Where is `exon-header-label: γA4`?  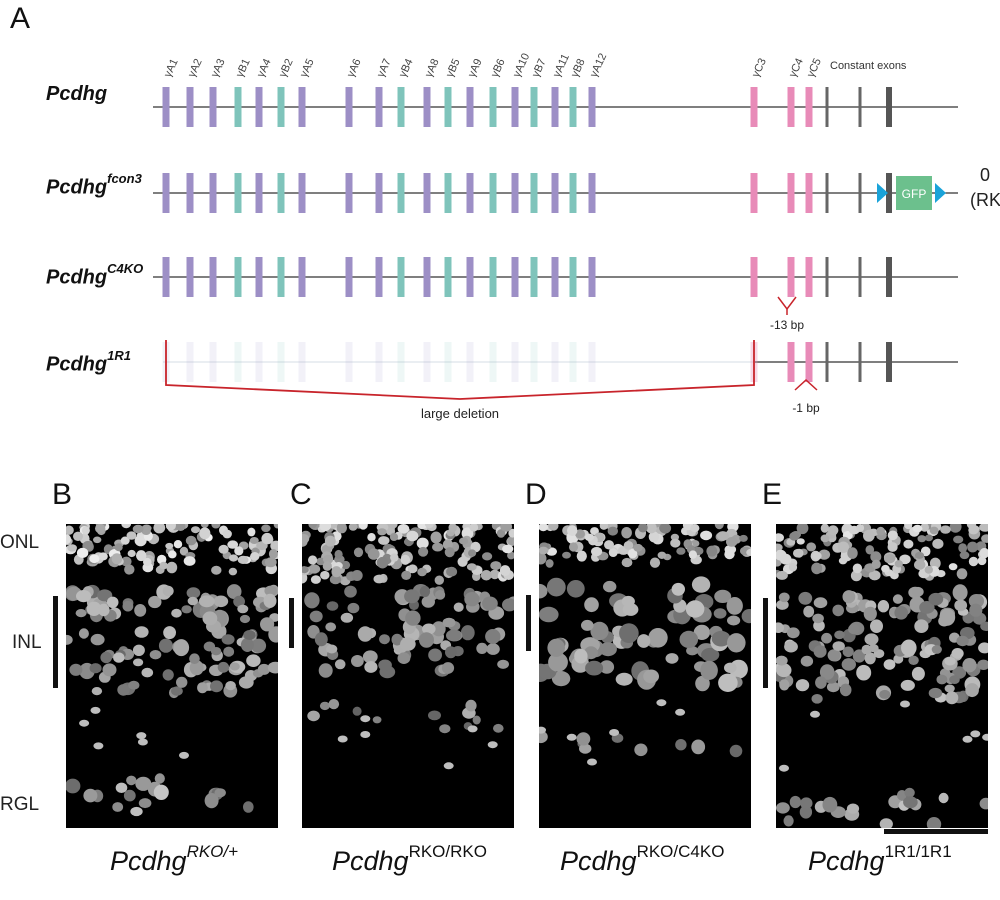 exon-header-label: γA4 is located at coordinates (264, 68).